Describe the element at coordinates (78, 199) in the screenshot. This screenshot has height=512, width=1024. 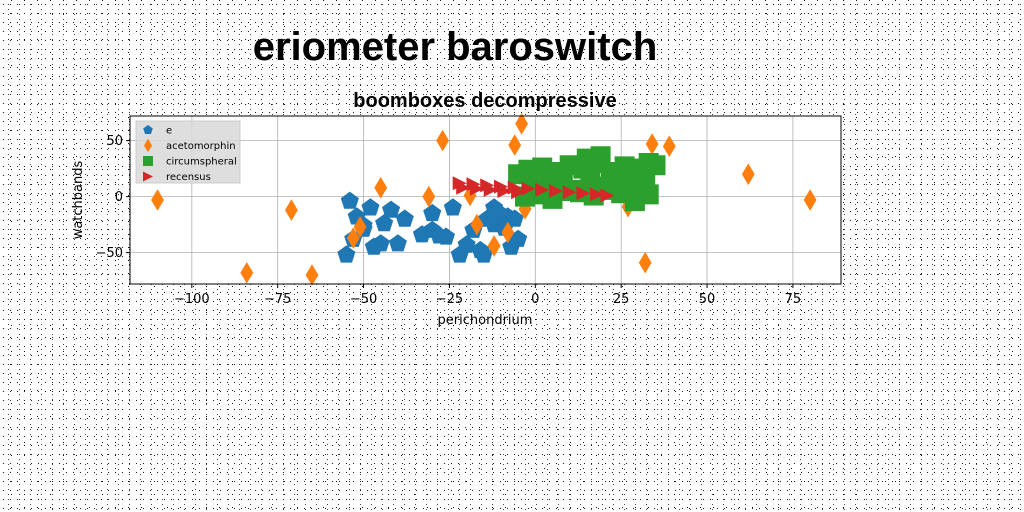
I see `y-axis-label: watchbands` at that location.